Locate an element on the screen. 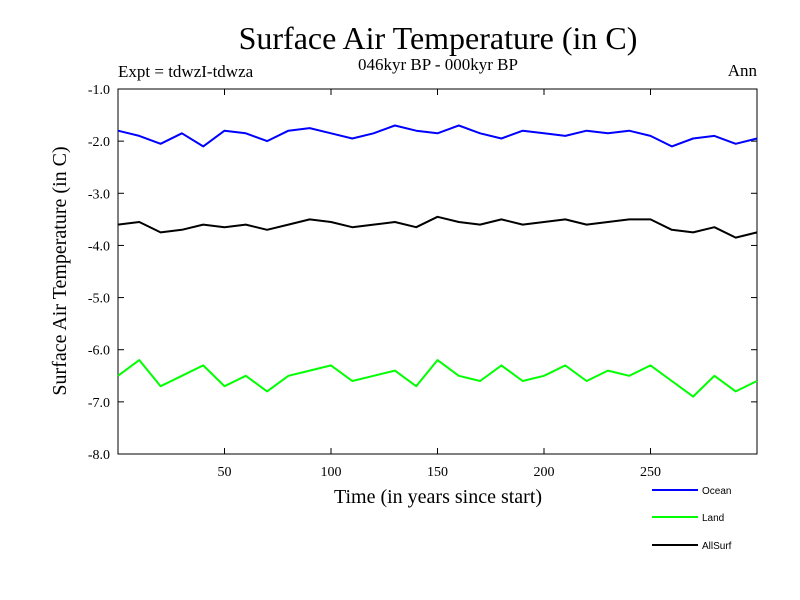 This screenshot has width=800, height=600. series-line-ocean is located at coordinates (437, 136).